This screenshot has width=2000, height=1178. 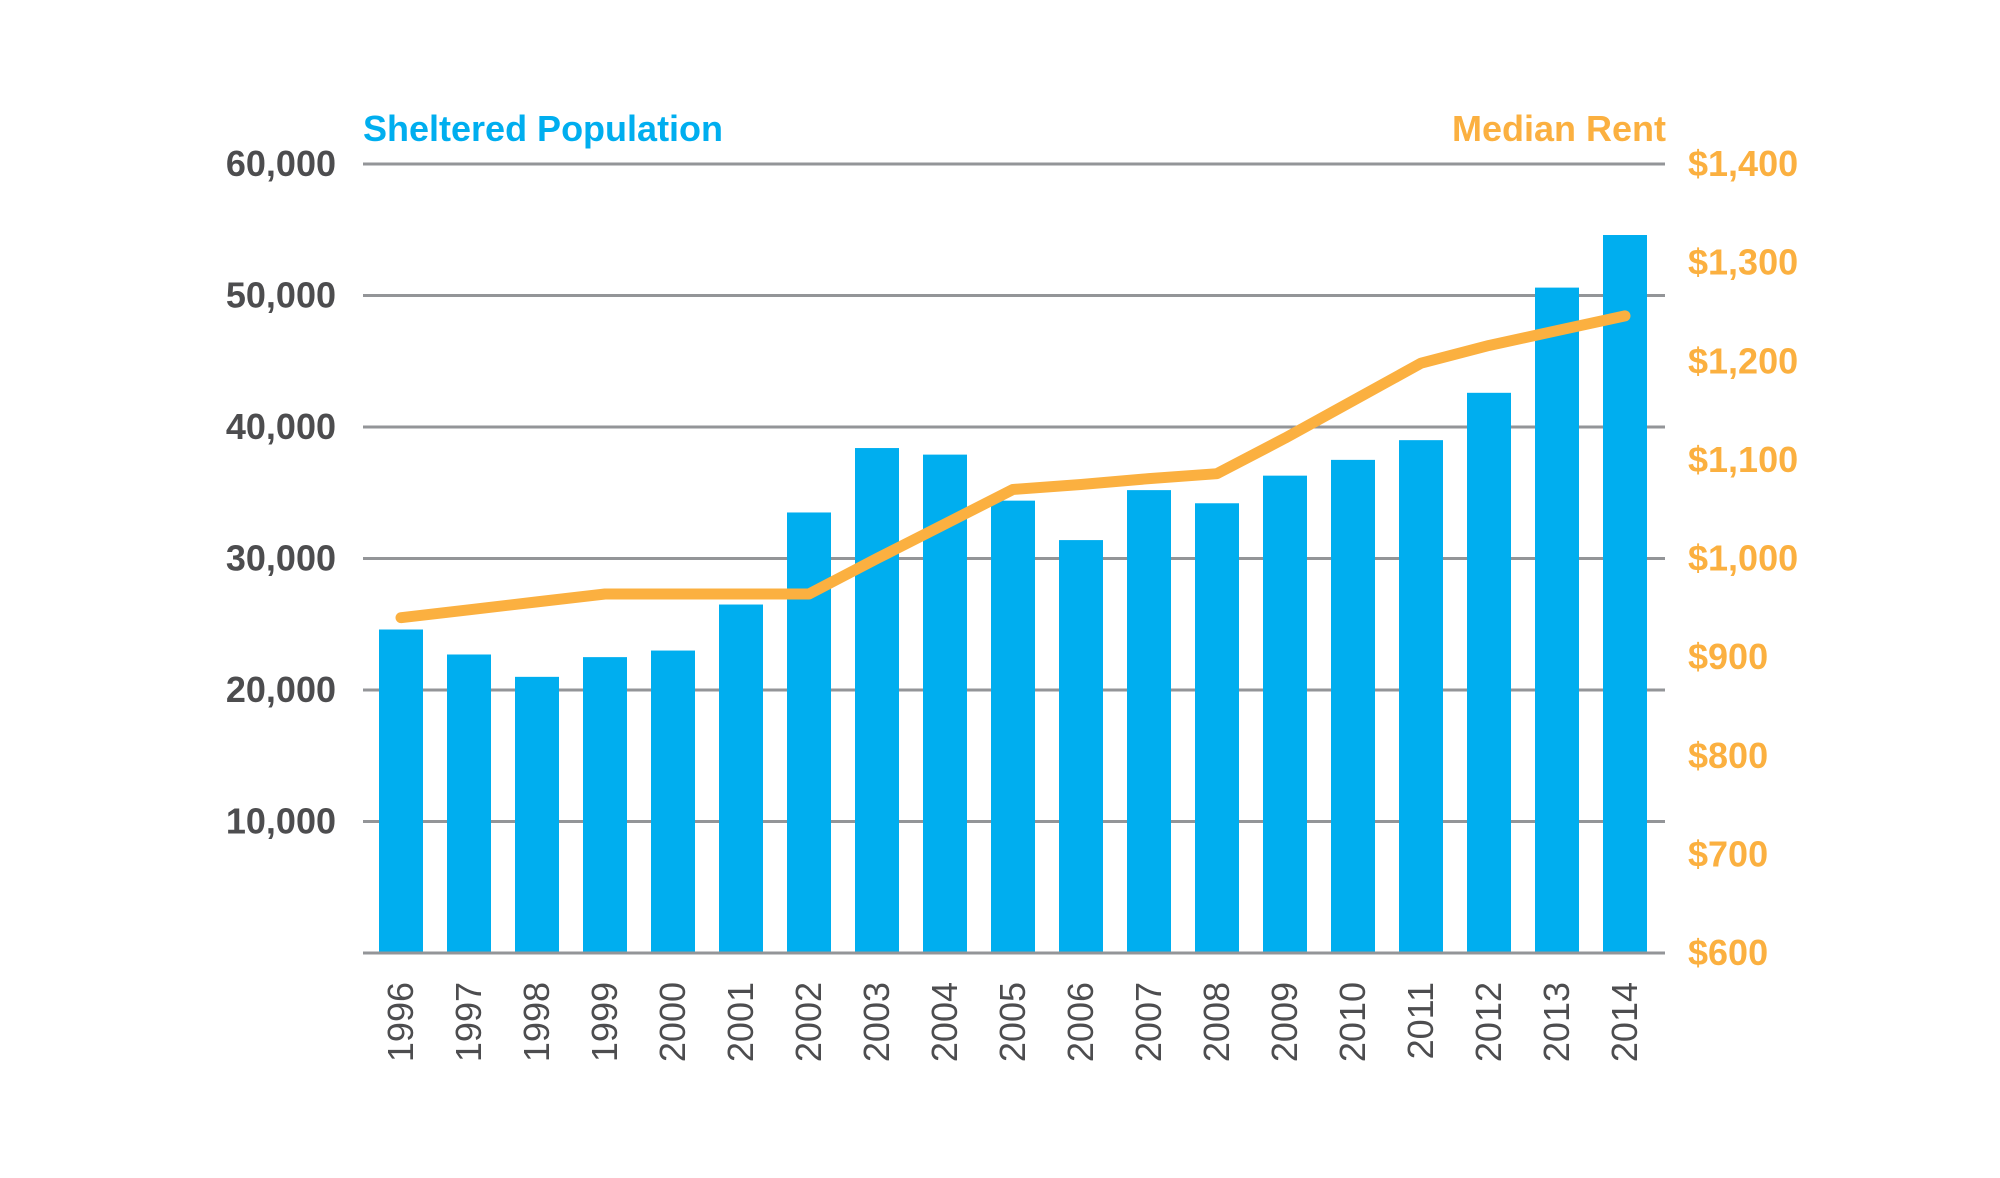 I want to click on left-tick-label: 20,000, so click(x=281, y=689).